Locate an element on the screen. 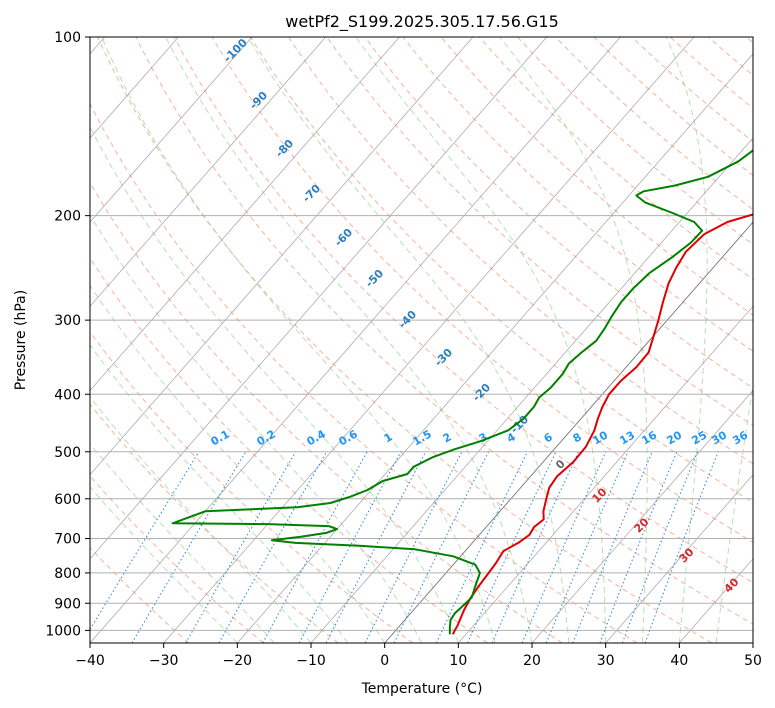 This screenshot has height=708, width=775. y-tick-label: 1000 is located at coordinates (63, 631).